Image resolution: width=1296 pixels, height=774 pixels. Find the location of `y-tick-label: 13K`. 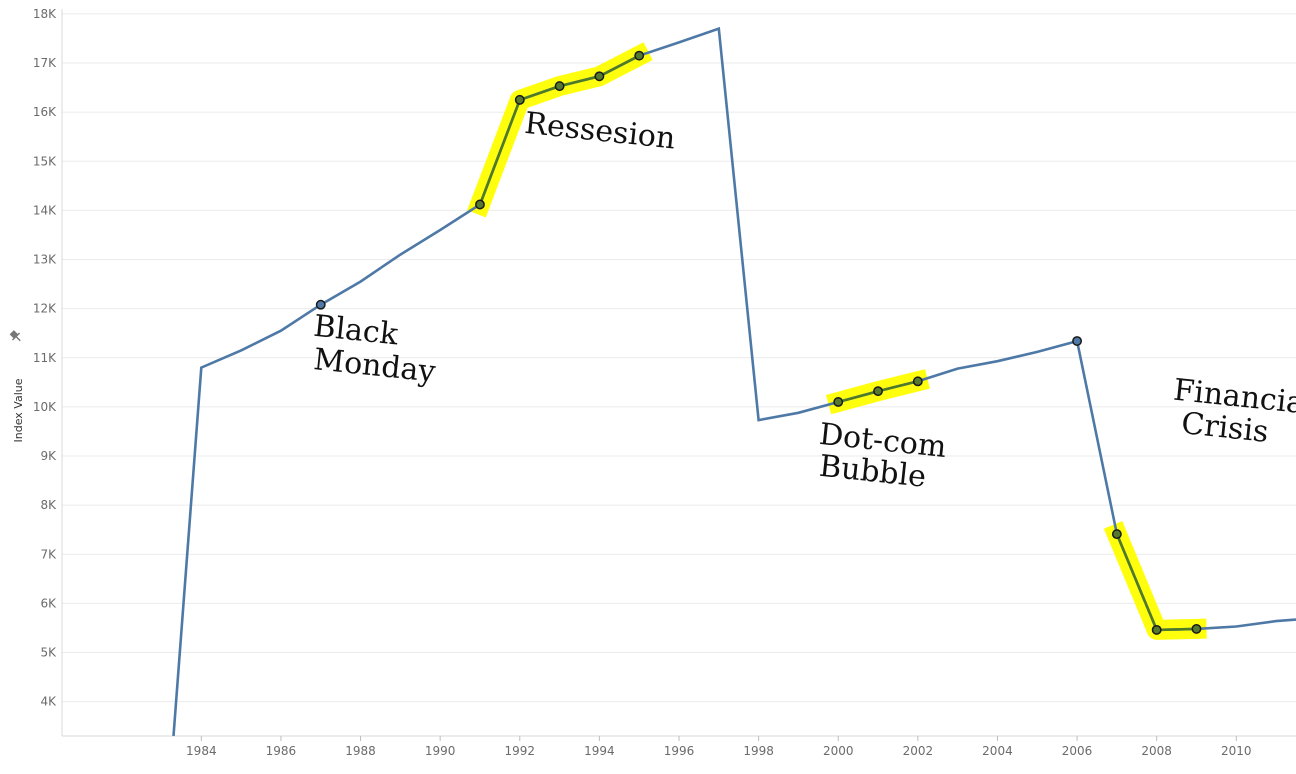

y-tick-label: 13K is located at coordinates (45, 260).